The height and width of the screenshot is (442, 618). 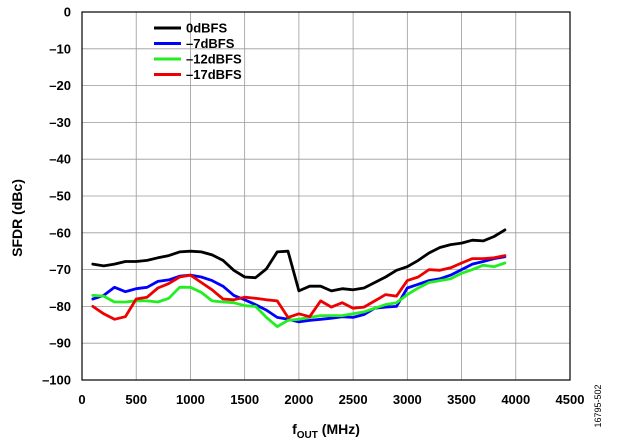 What do you see at coordinates (136, 399) in the screenshot?
I see `x-tick-label: 500` at bounding box center [136, 399].